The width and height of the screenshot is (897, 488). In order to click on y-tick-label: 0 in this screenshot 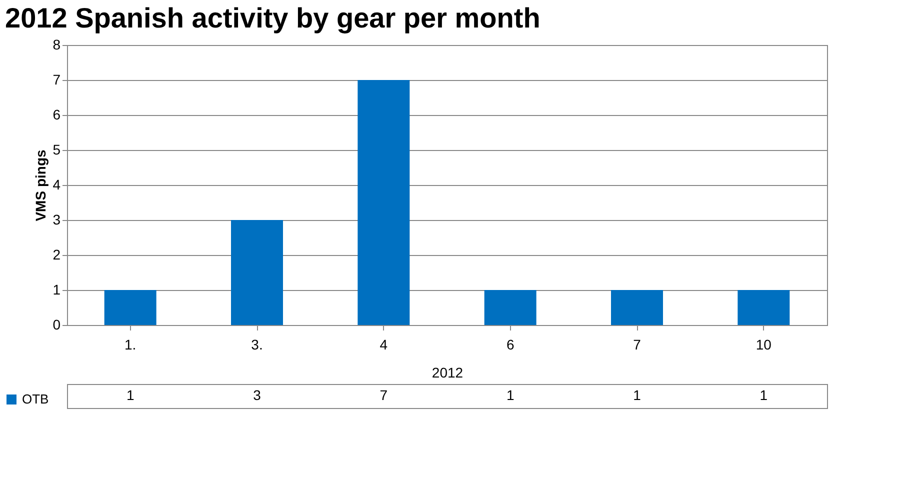, I will do `click(56, 324)`.